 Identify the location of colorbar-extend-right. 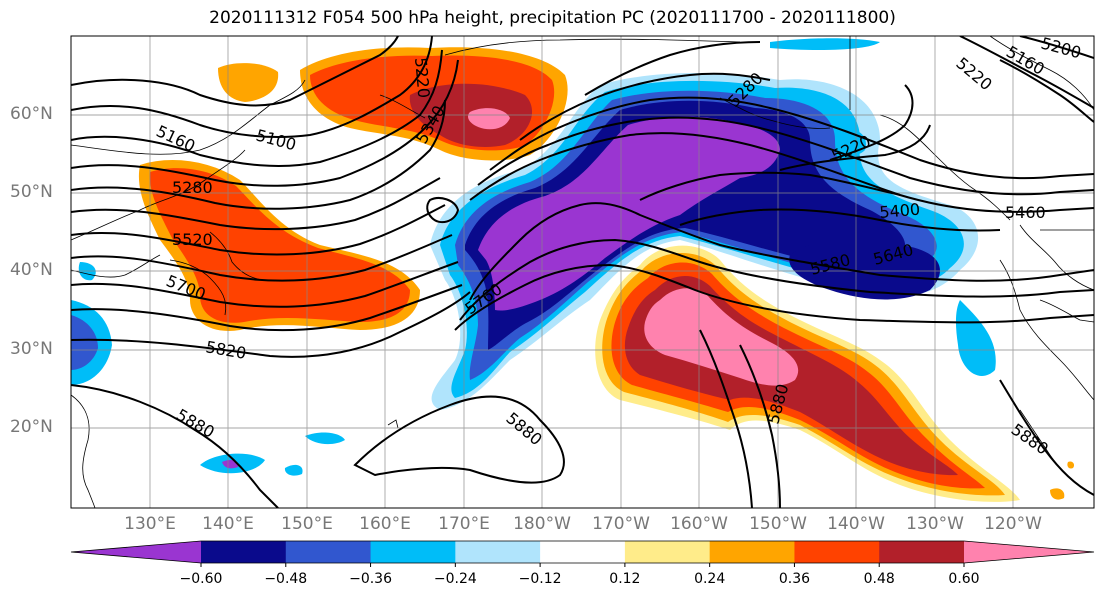
(1029, 552).